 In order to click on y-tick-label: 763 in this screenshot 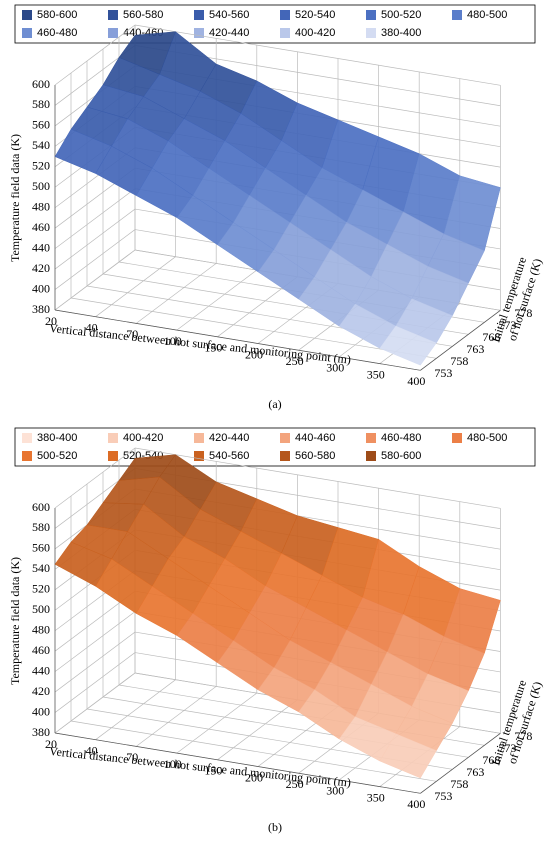, I will do `click(475, 772)`.